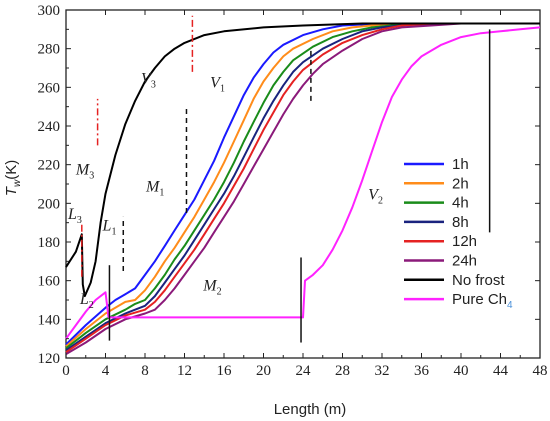 Image resolution: width=550 pixels, height=421 pixels. What do you see at coordinates (106, 371) in the screenshot?
I see `x-tick-label: 4` at bounding box center [106, 371].